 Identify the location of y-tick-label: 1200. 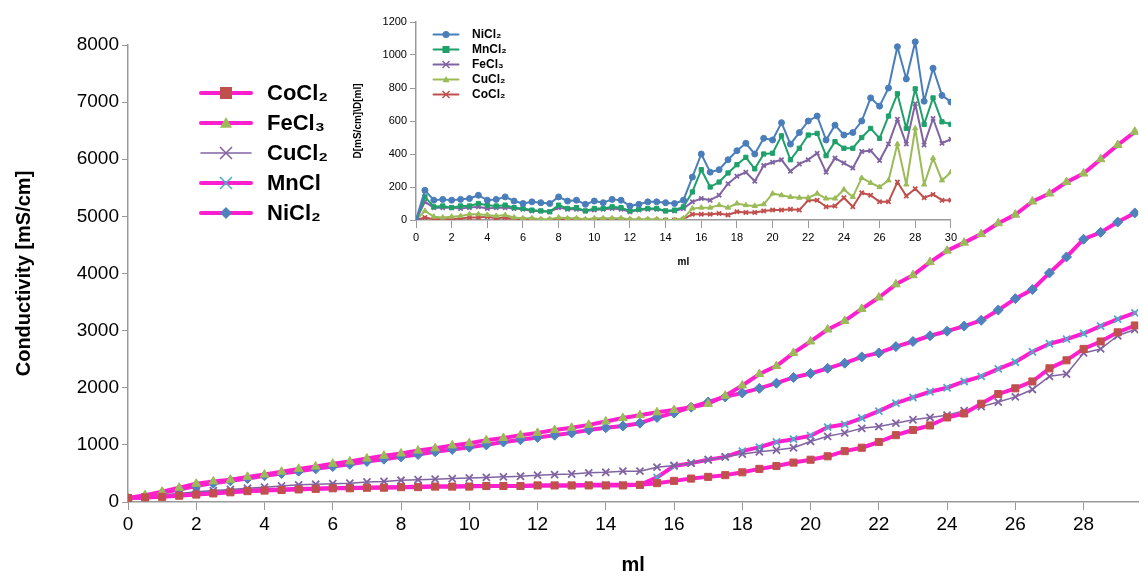
(394, 21).